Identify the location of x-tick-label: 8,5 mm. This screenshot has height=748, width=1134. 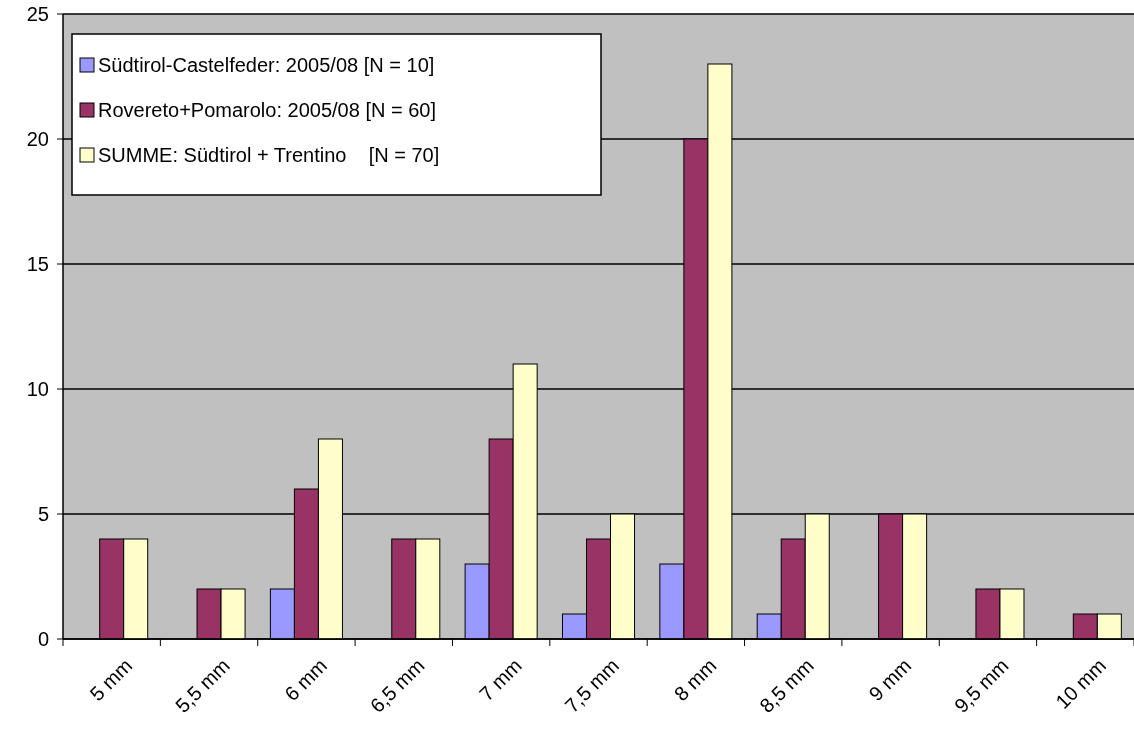
(786, 685).